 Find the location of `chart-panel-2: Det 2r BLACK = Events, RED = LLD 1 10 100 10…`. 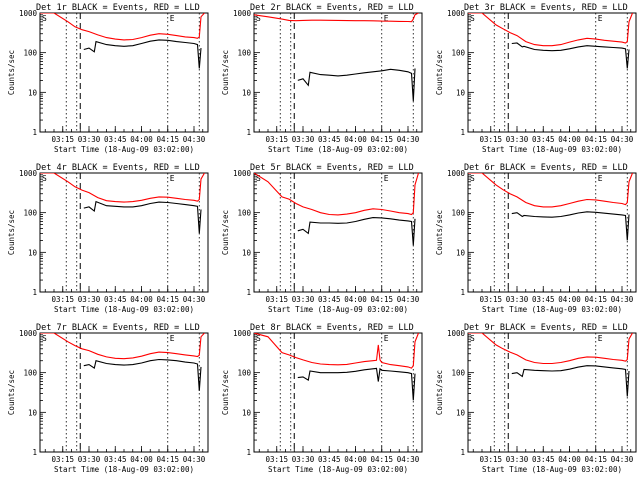

chart-panel-2: Det 2r BLACK = Events, RED = LLD 1 10 100 10… is located at coordinates (322, 78).